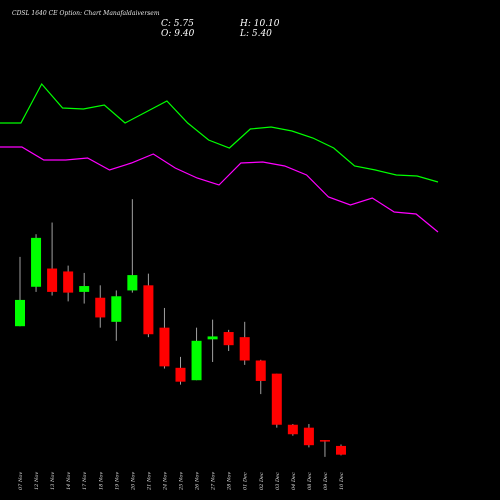 The width and height of the screenshot is (500, 500). I want to click on candle-08-dec, so click(308, 436).